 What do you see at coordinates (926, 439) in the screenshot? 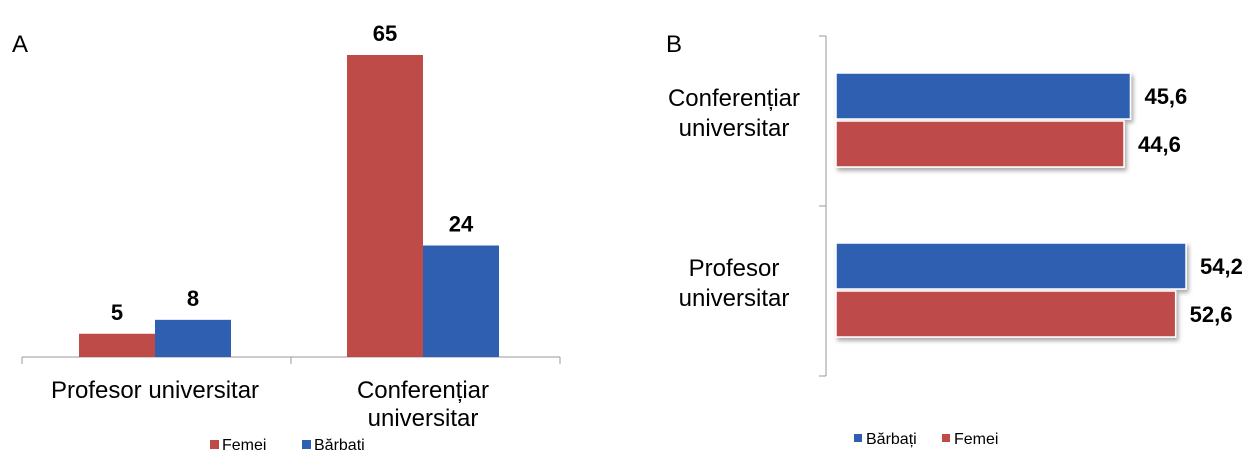
I see `legend: Bărbați Femei` at bounding box center [926, 439].